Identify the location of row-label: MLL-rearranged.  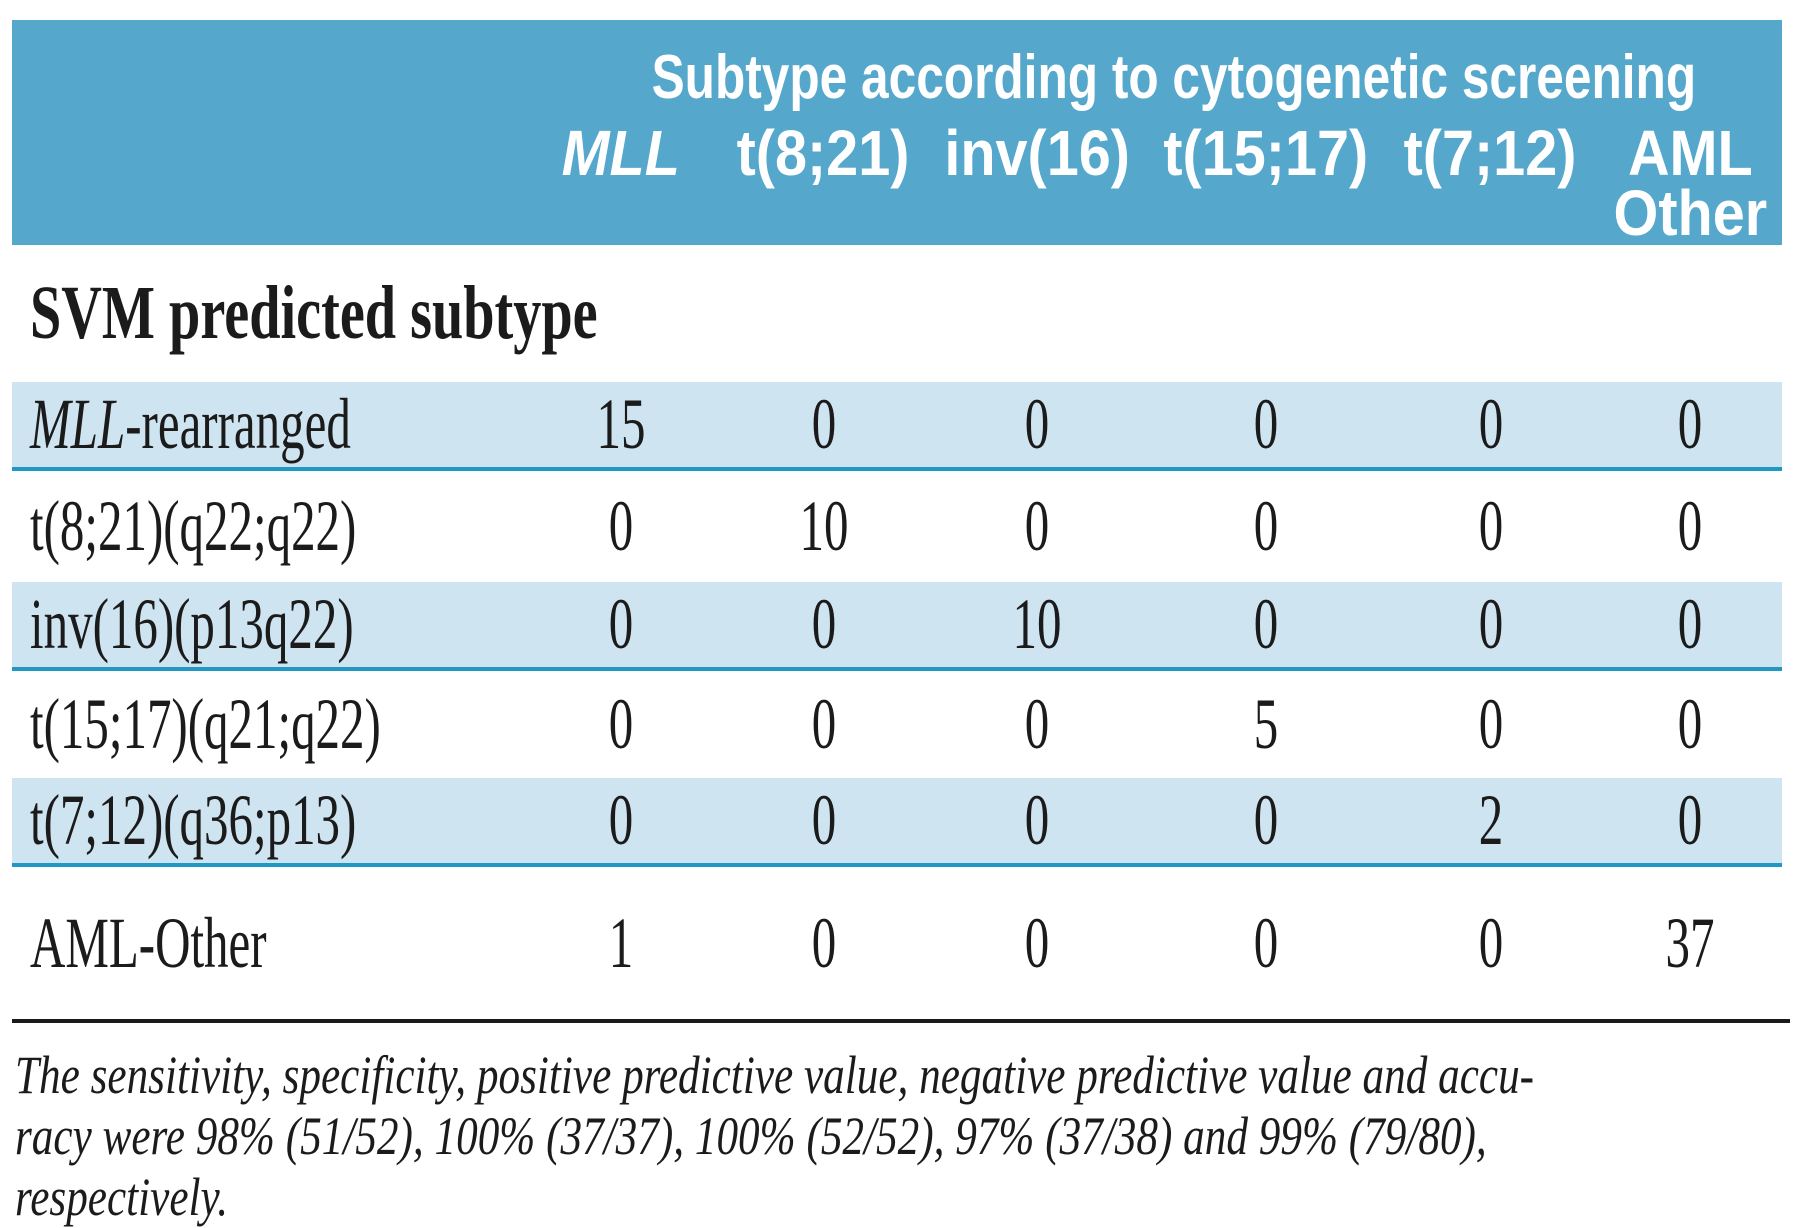
(266, 426).